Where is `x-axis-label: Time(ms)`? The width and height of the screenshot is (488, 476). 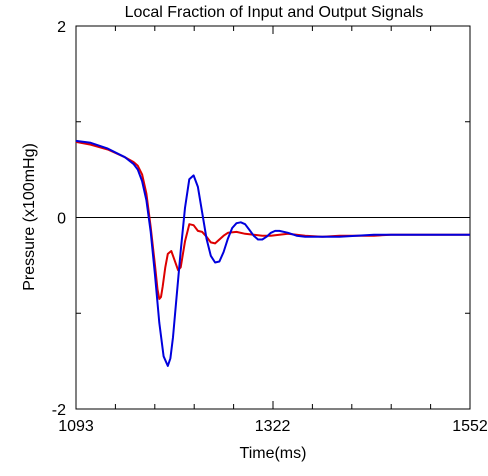
x-axis-label: Time(ms) is located at coordinates (273, 453).